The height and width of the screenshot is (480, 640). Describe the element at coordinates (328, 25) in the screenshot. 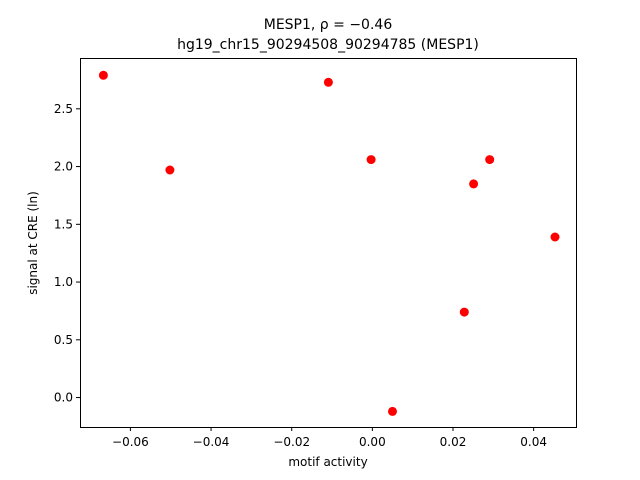

I see `chart-title-line1: MESP1, ρ = −0.46` at that location.